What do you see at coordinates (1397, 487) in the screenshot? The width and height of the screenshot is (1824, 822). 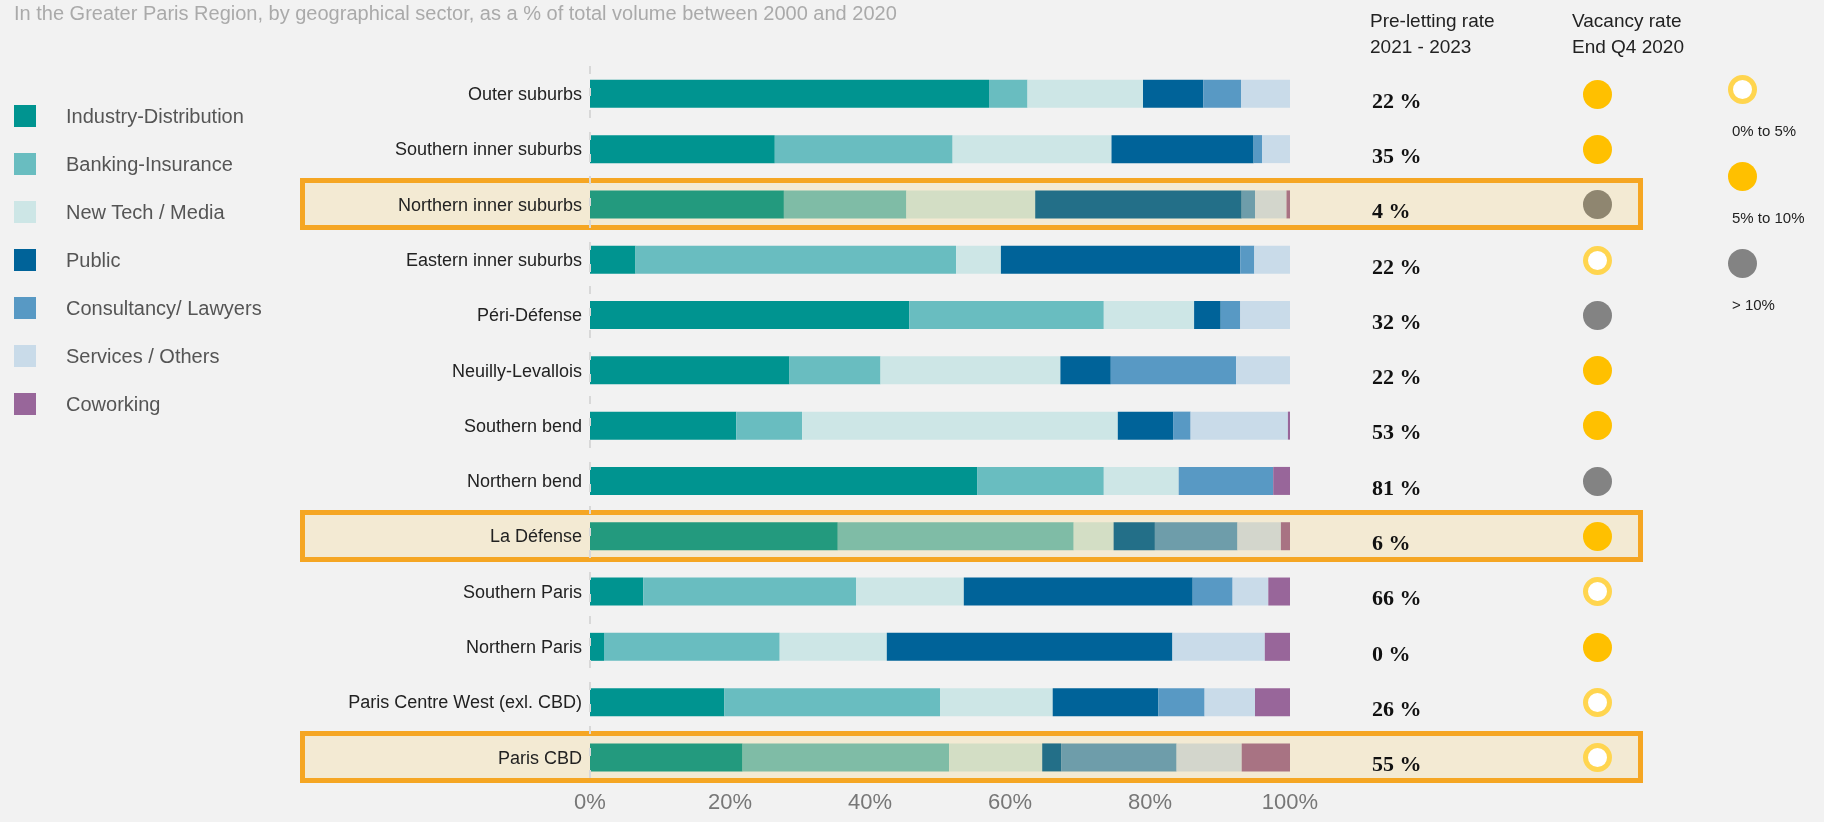 I see `text: 81 %` at bounding box center [1397, 487].